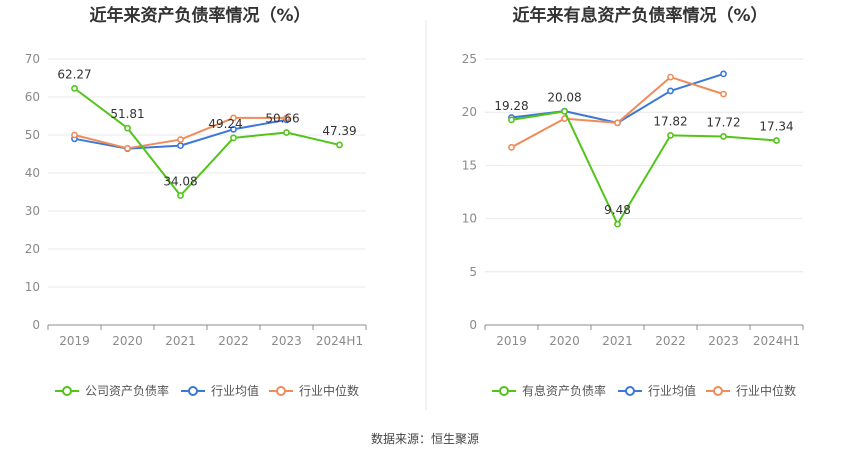  Describe the element at coordinates (32, 135) in the screenshot. I see `y-tick-label: 50` at that location.